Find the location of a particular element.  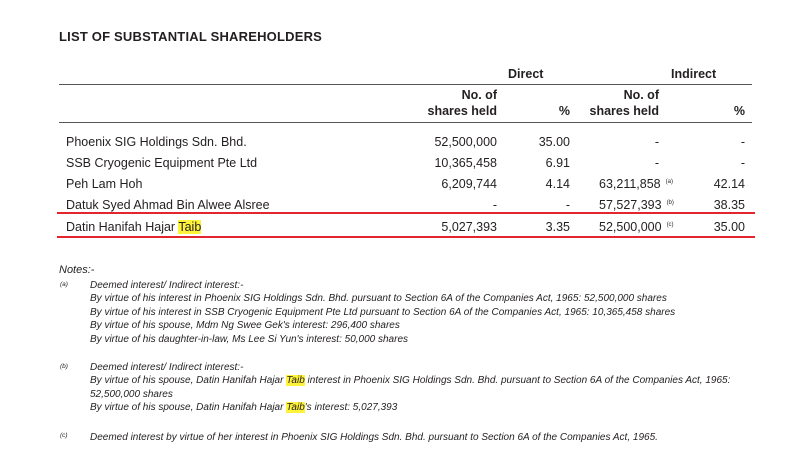

page-title: LIST OF SUBSTANTIAL SHAREHOLDERS is located at coordinates (191, 36).